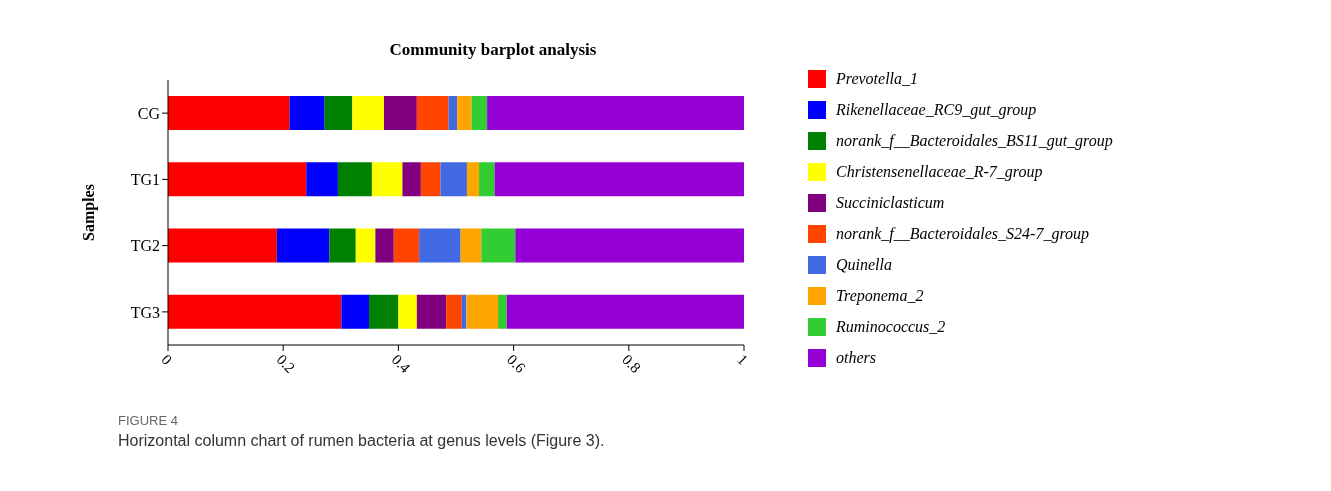  I want to click on x-tick-label: 0.6, so click(516, 364).